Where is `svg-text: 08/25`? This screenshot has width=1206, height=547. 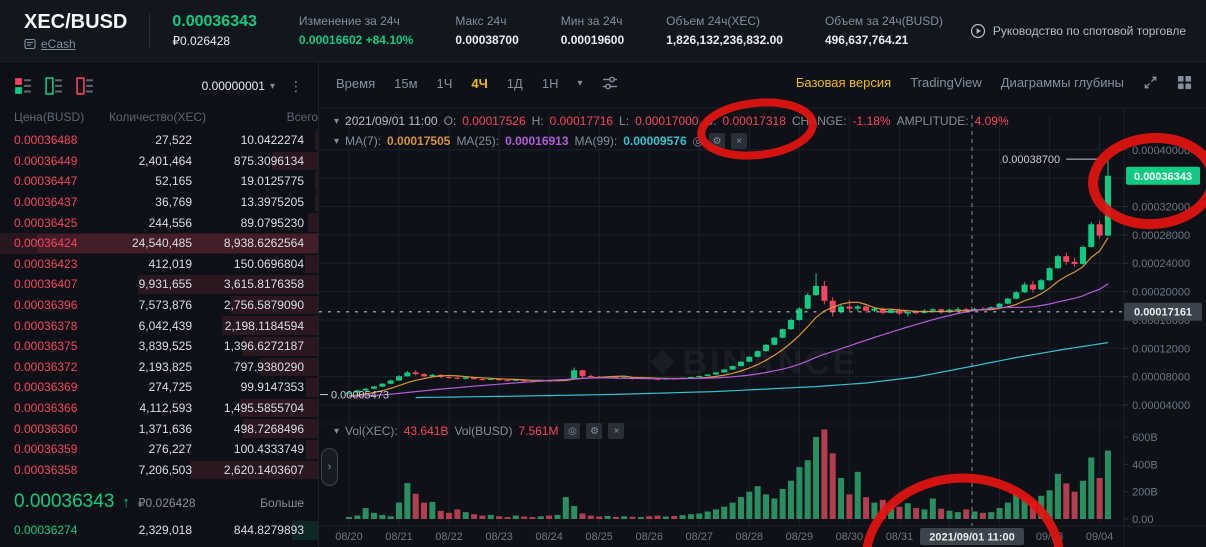 svg-text: 08/25 is located at coordinates (598, 537).